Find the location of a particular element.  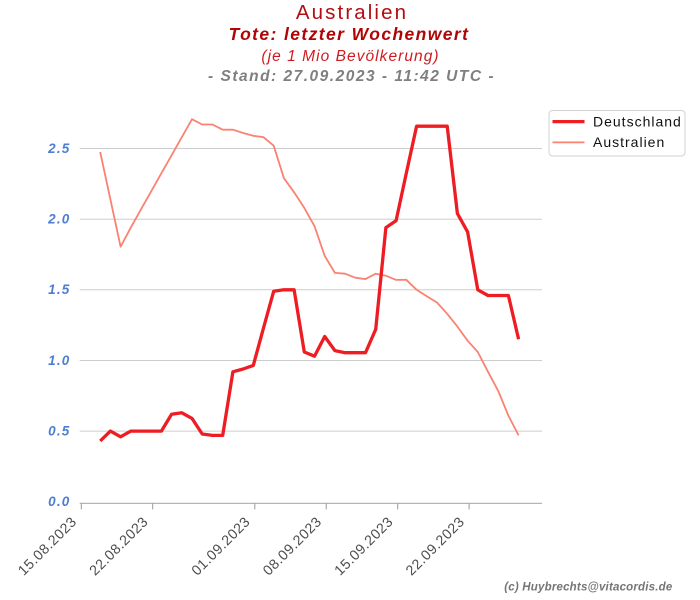

svg-text: Deutschland is located at coordinates (637, 121).